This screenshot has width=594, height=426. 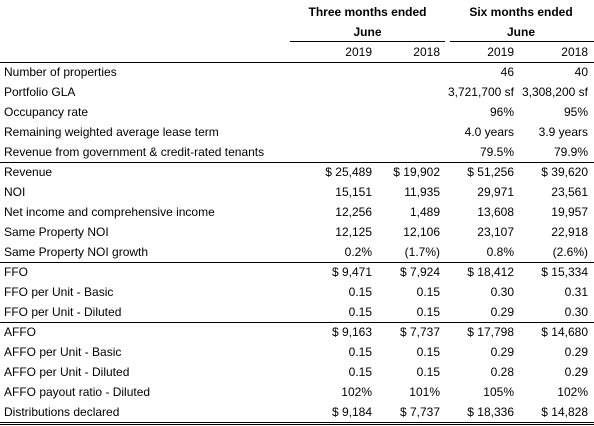 What do you see at coordinates (489, 132) in the screenshot?
I see `cell: 4.0 years` at bounding box center [489, 132].